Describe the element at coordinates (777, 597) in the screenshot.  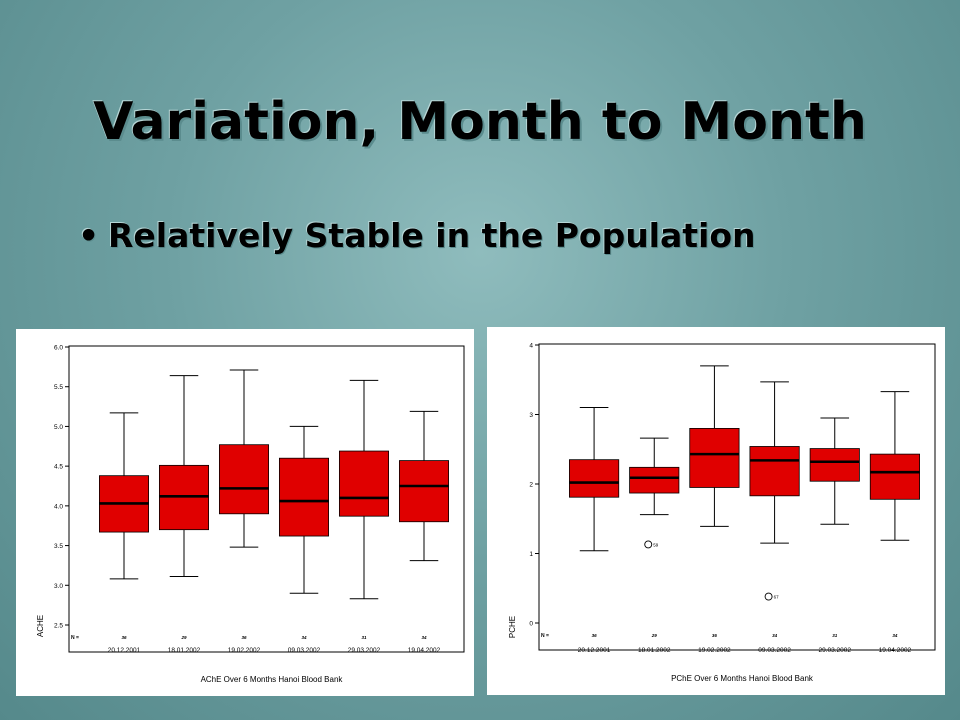
I see `outlier-label: 67` at that location.